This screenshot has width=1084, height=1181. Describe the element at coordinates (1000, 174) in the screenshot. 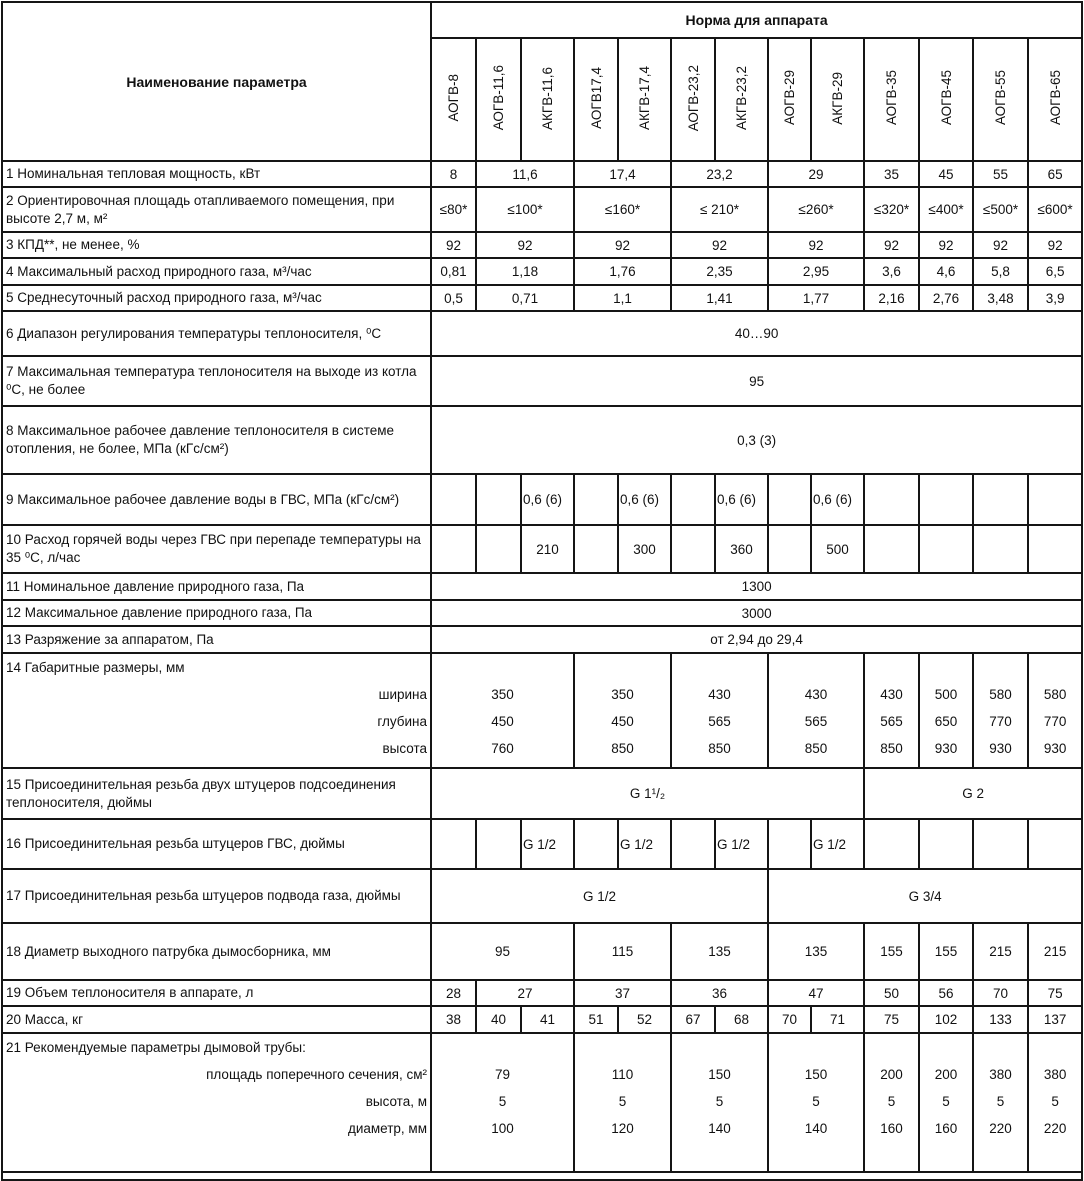

I see `value-cell: 55` at that location.